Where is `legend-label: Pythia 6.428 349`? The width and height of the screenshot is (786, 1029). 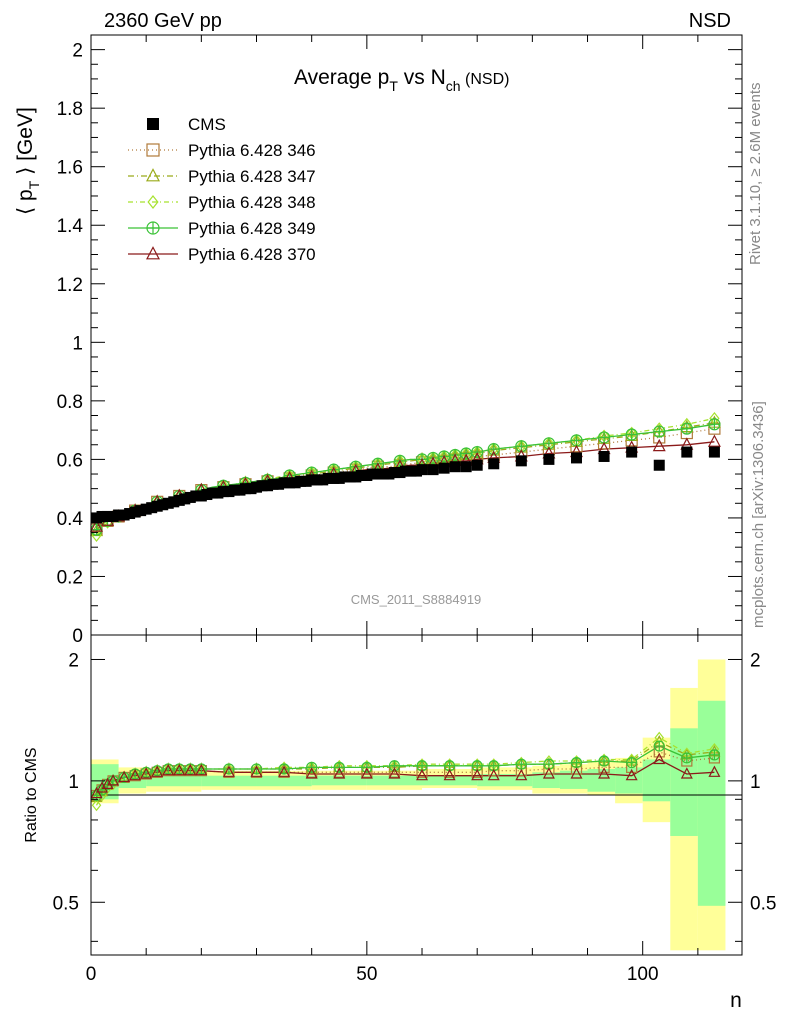
legend-label: Pythia 6.428 349 is located at coordinates (252, 228).